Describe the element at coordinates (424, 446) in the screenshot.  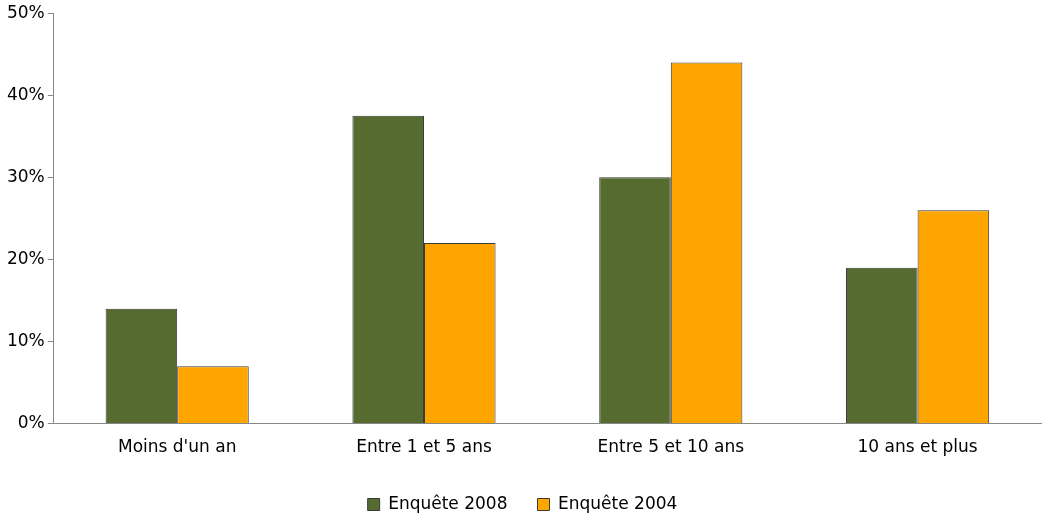
I see `x-tick-label: Entre 1 et 5 ans` at that location.